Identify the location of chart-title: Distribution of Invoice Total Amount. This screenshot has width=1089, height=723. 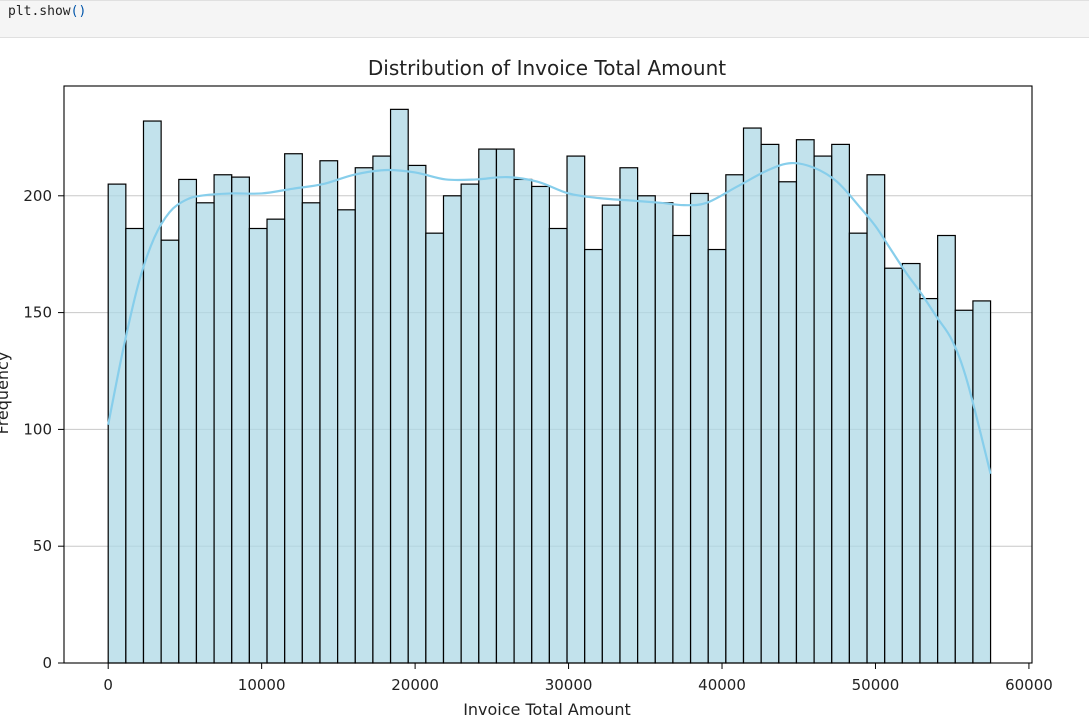
(547, 68).